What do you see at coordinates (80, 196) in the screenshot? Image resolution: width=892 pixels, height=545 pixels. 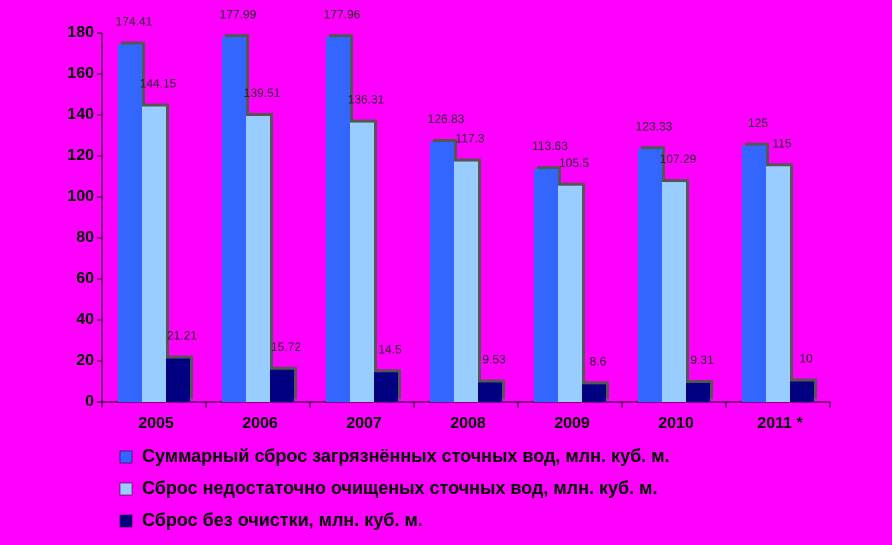 I see `y-tick-label: 100` at bounding box center [80, 196].